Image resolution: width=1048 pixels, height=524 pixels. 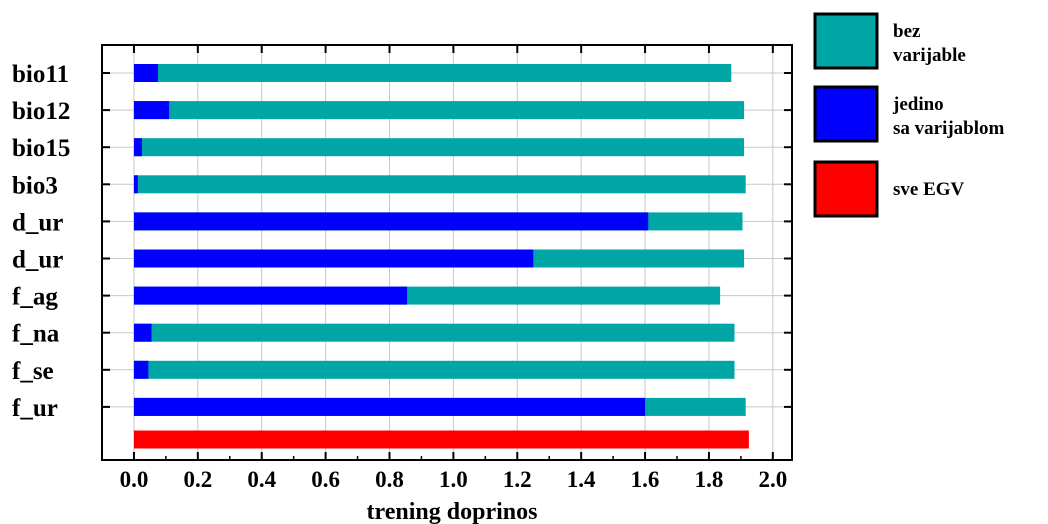 I want to click on x-tick-label: 1.6, so click(x=645, y=479).